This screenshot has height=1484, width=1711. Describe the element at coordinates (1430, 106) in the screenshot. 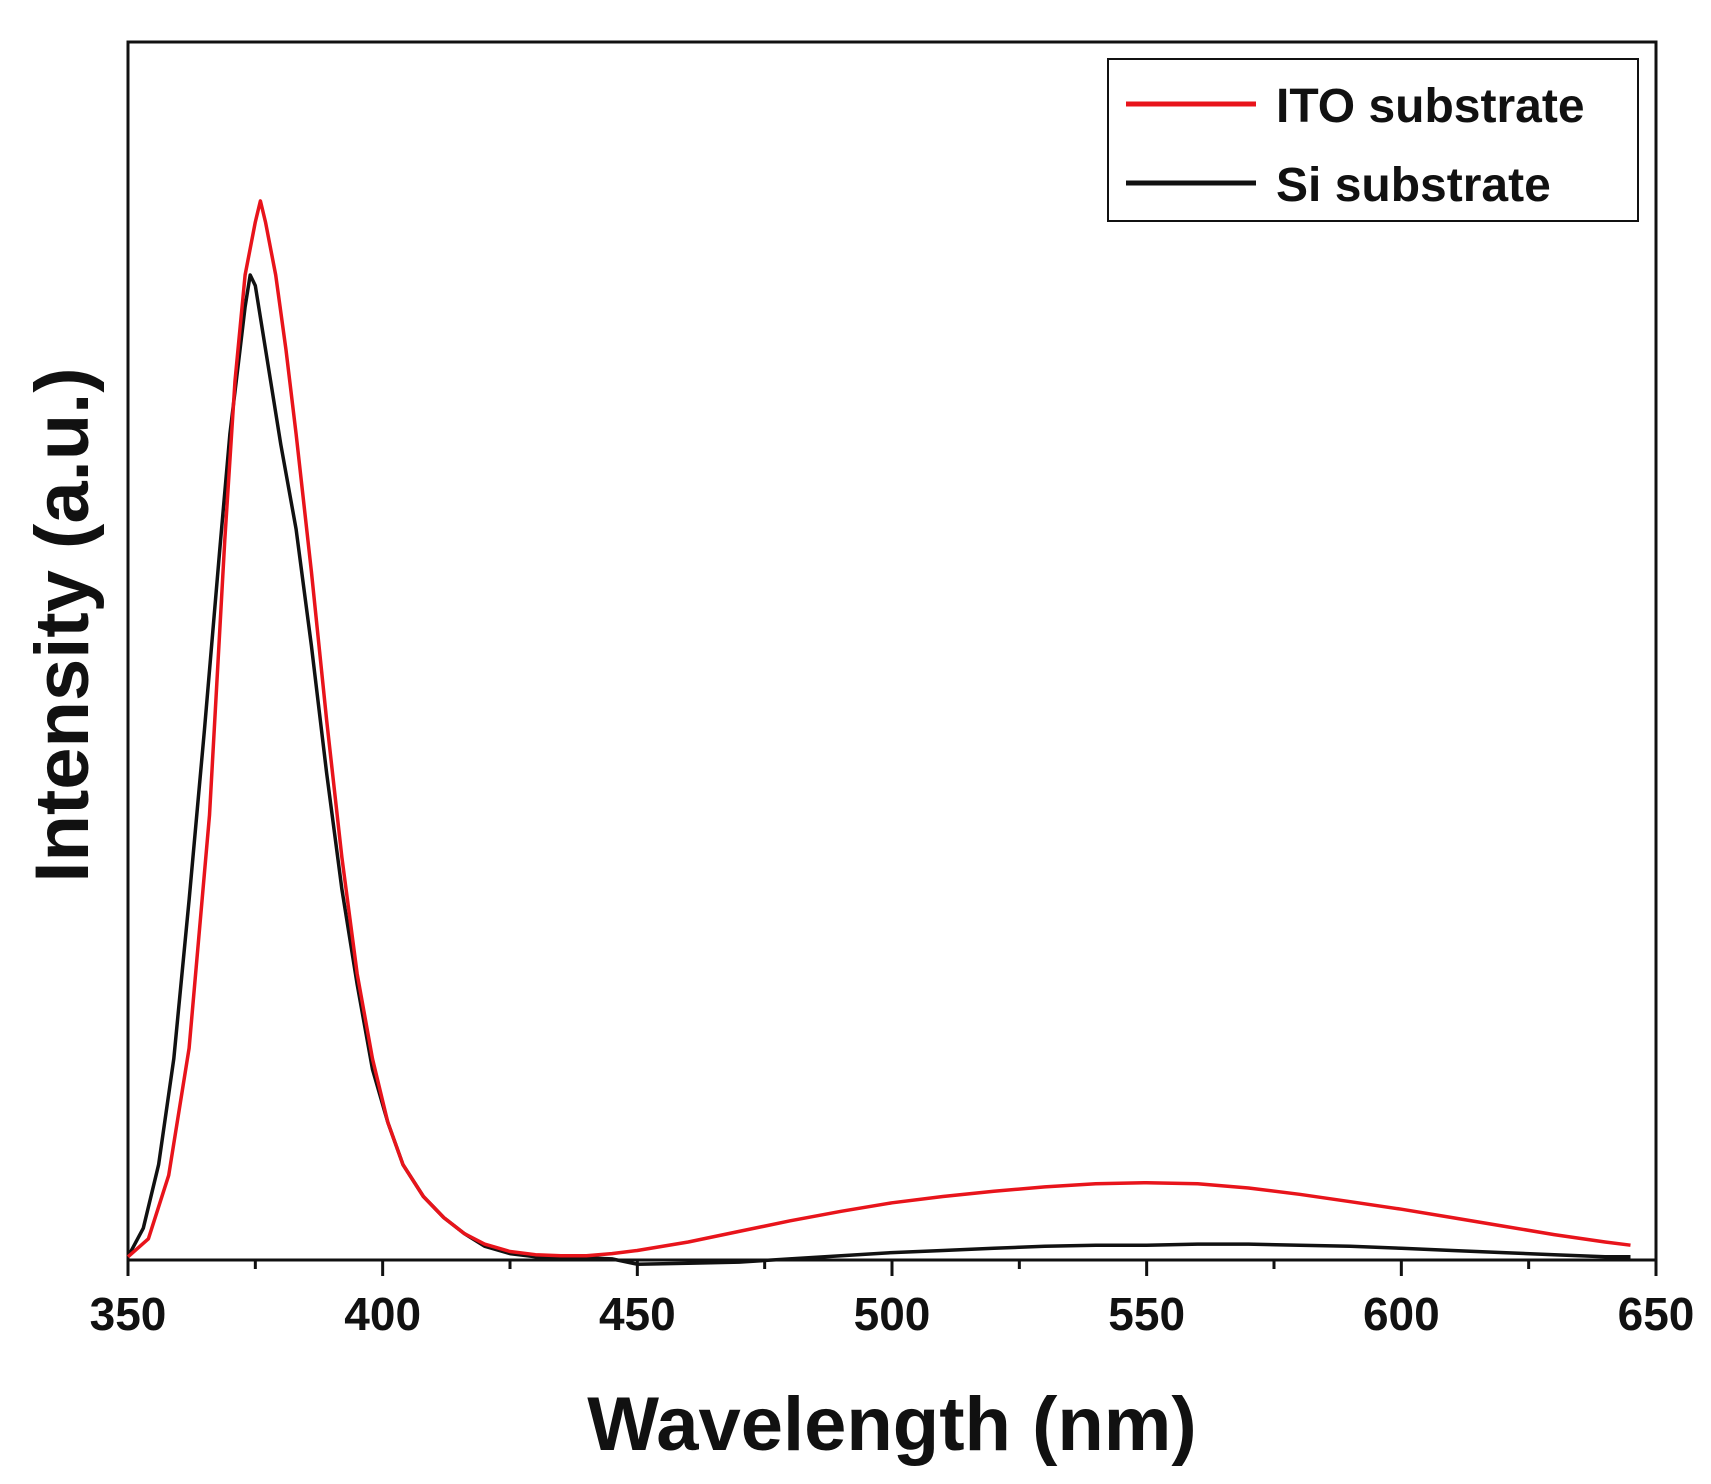

I see `legend-label-ito: ITO substrate` at that location.